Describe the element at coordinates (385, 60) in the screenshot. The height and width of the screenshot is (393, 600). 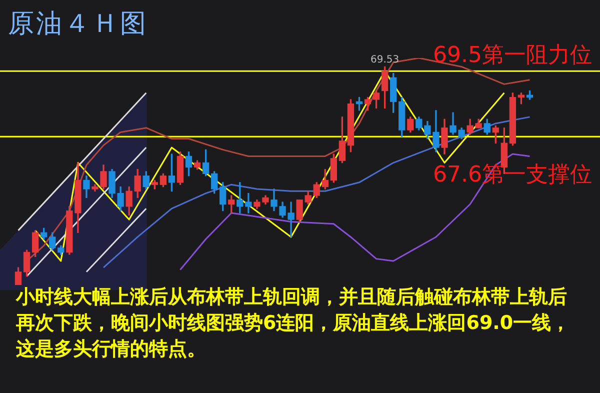
I see `annotation: 69.53` at that location.